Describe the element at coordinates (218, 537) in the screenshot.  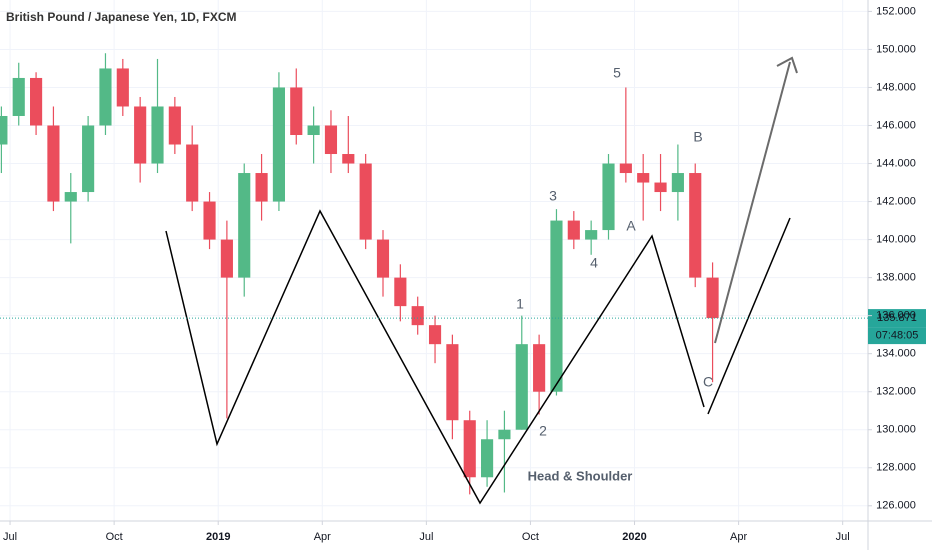
I see `x-tick-label: 2019` at that location.